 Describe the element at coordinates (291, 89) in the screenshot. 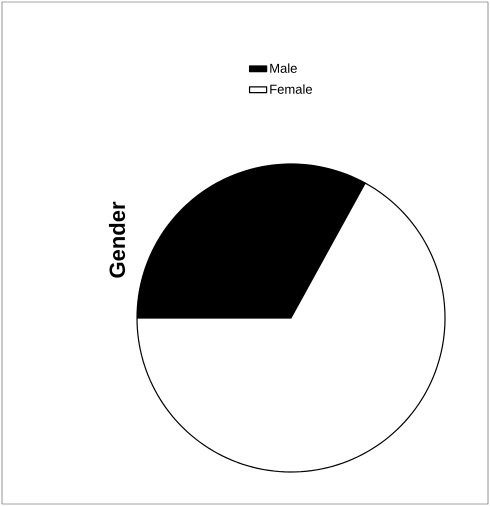

I see `legend-label: Female` at that location.